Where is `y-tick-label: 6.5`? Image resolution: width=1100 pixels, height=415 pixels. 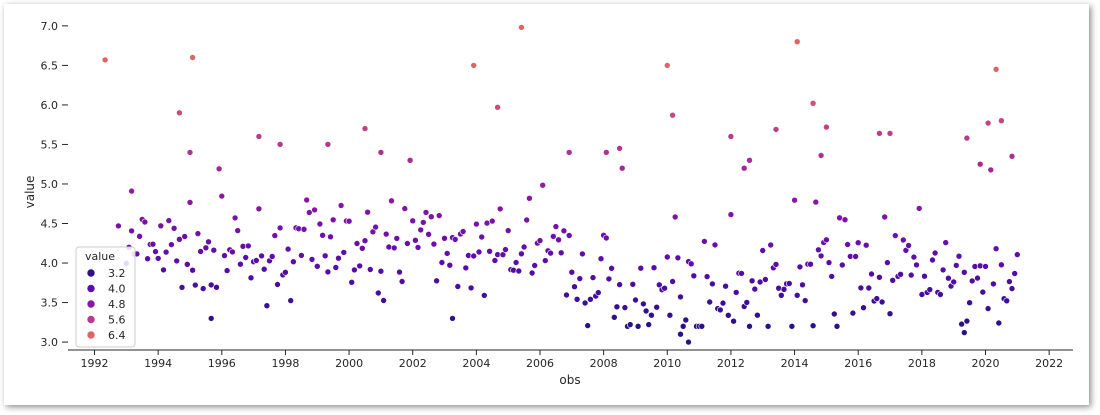 y-tick-label: 6.5 is located at coordinates (50, 65).